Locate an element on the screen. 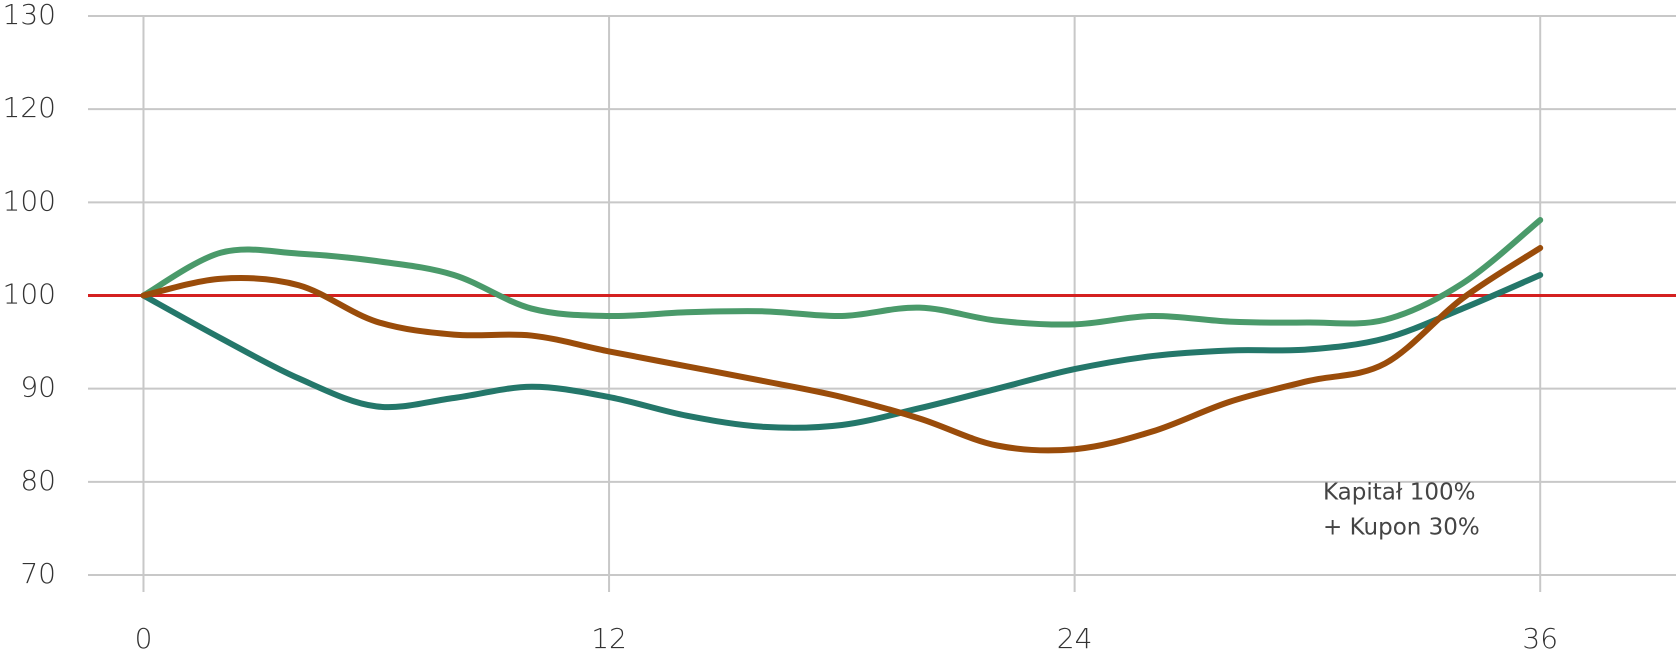  x-tick-label: 24 is located at coordinates (1075, 638).